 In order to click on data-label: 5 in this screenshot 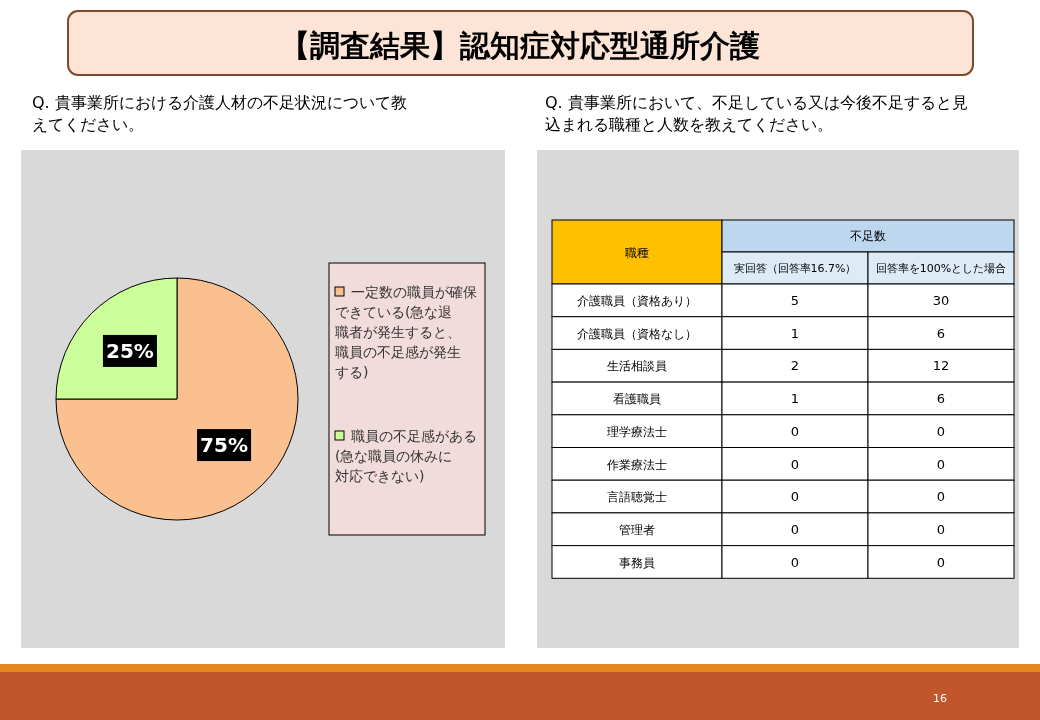, I will do `click(795, 300)`.